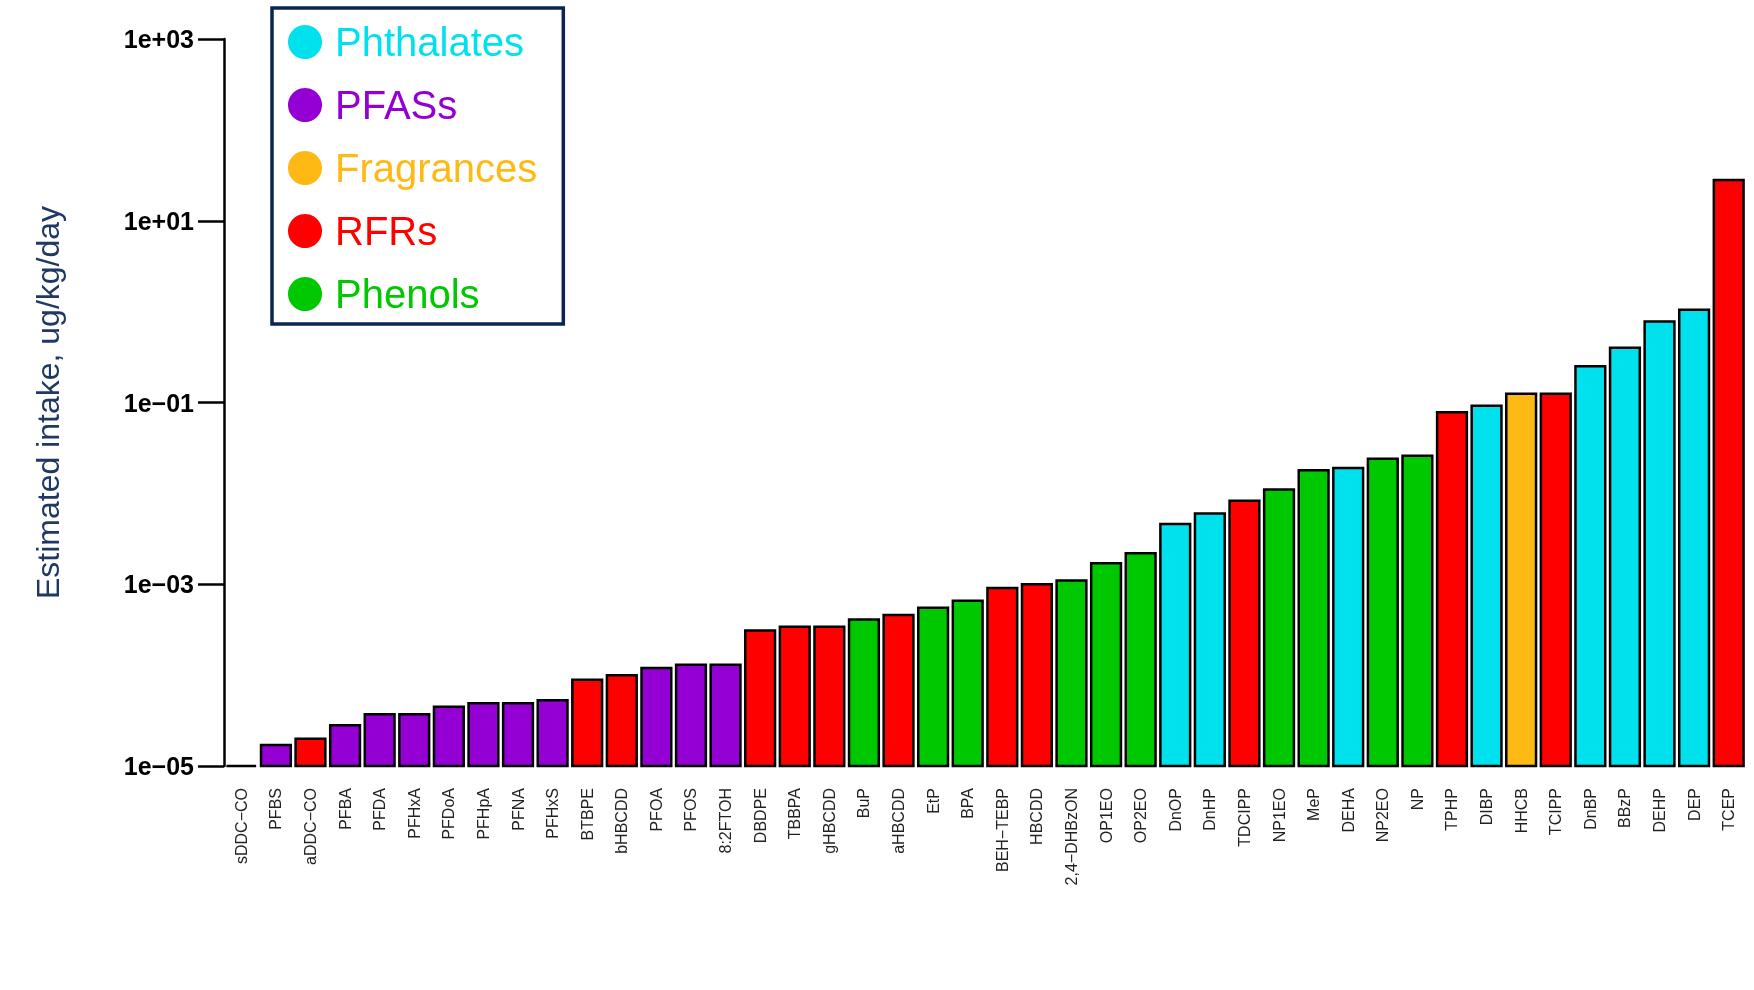 The width and height of the screenshot is (1754, 990). What do you see at coordinates (407, 294) in the screenshot?
I see `legend-label: Phenols` at bounding box center [407, 294].